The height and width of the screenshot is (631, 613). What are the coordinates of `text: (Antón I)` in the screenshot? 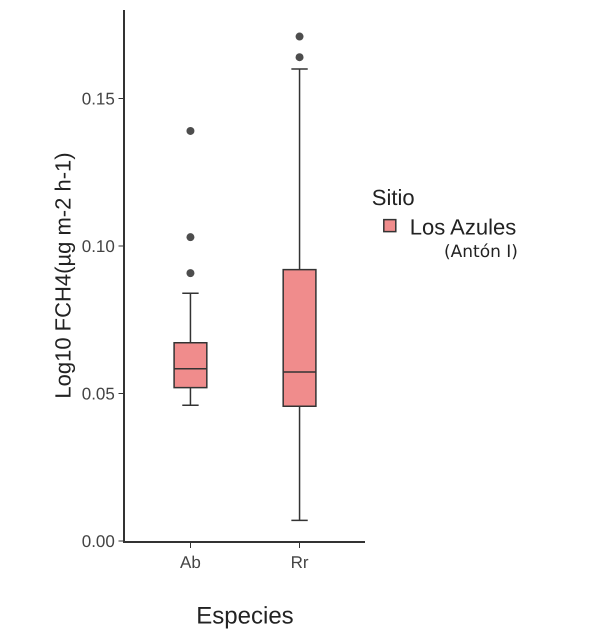 It's located at (481, 252).